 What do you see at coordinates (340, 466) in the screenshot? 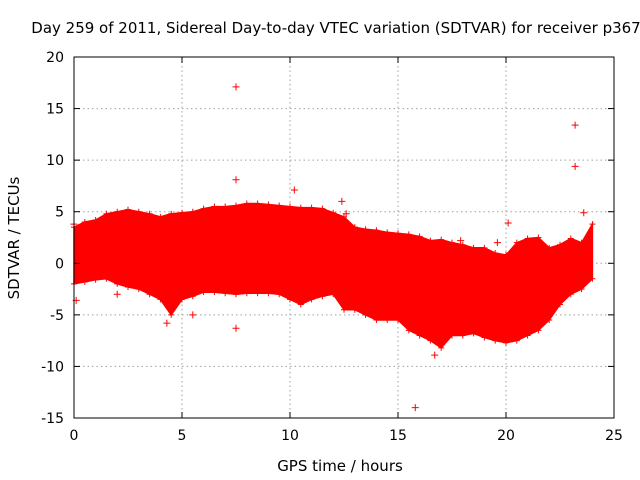
I see `x-axis-label: GPS time / hours` at bounding box center [340, 466].